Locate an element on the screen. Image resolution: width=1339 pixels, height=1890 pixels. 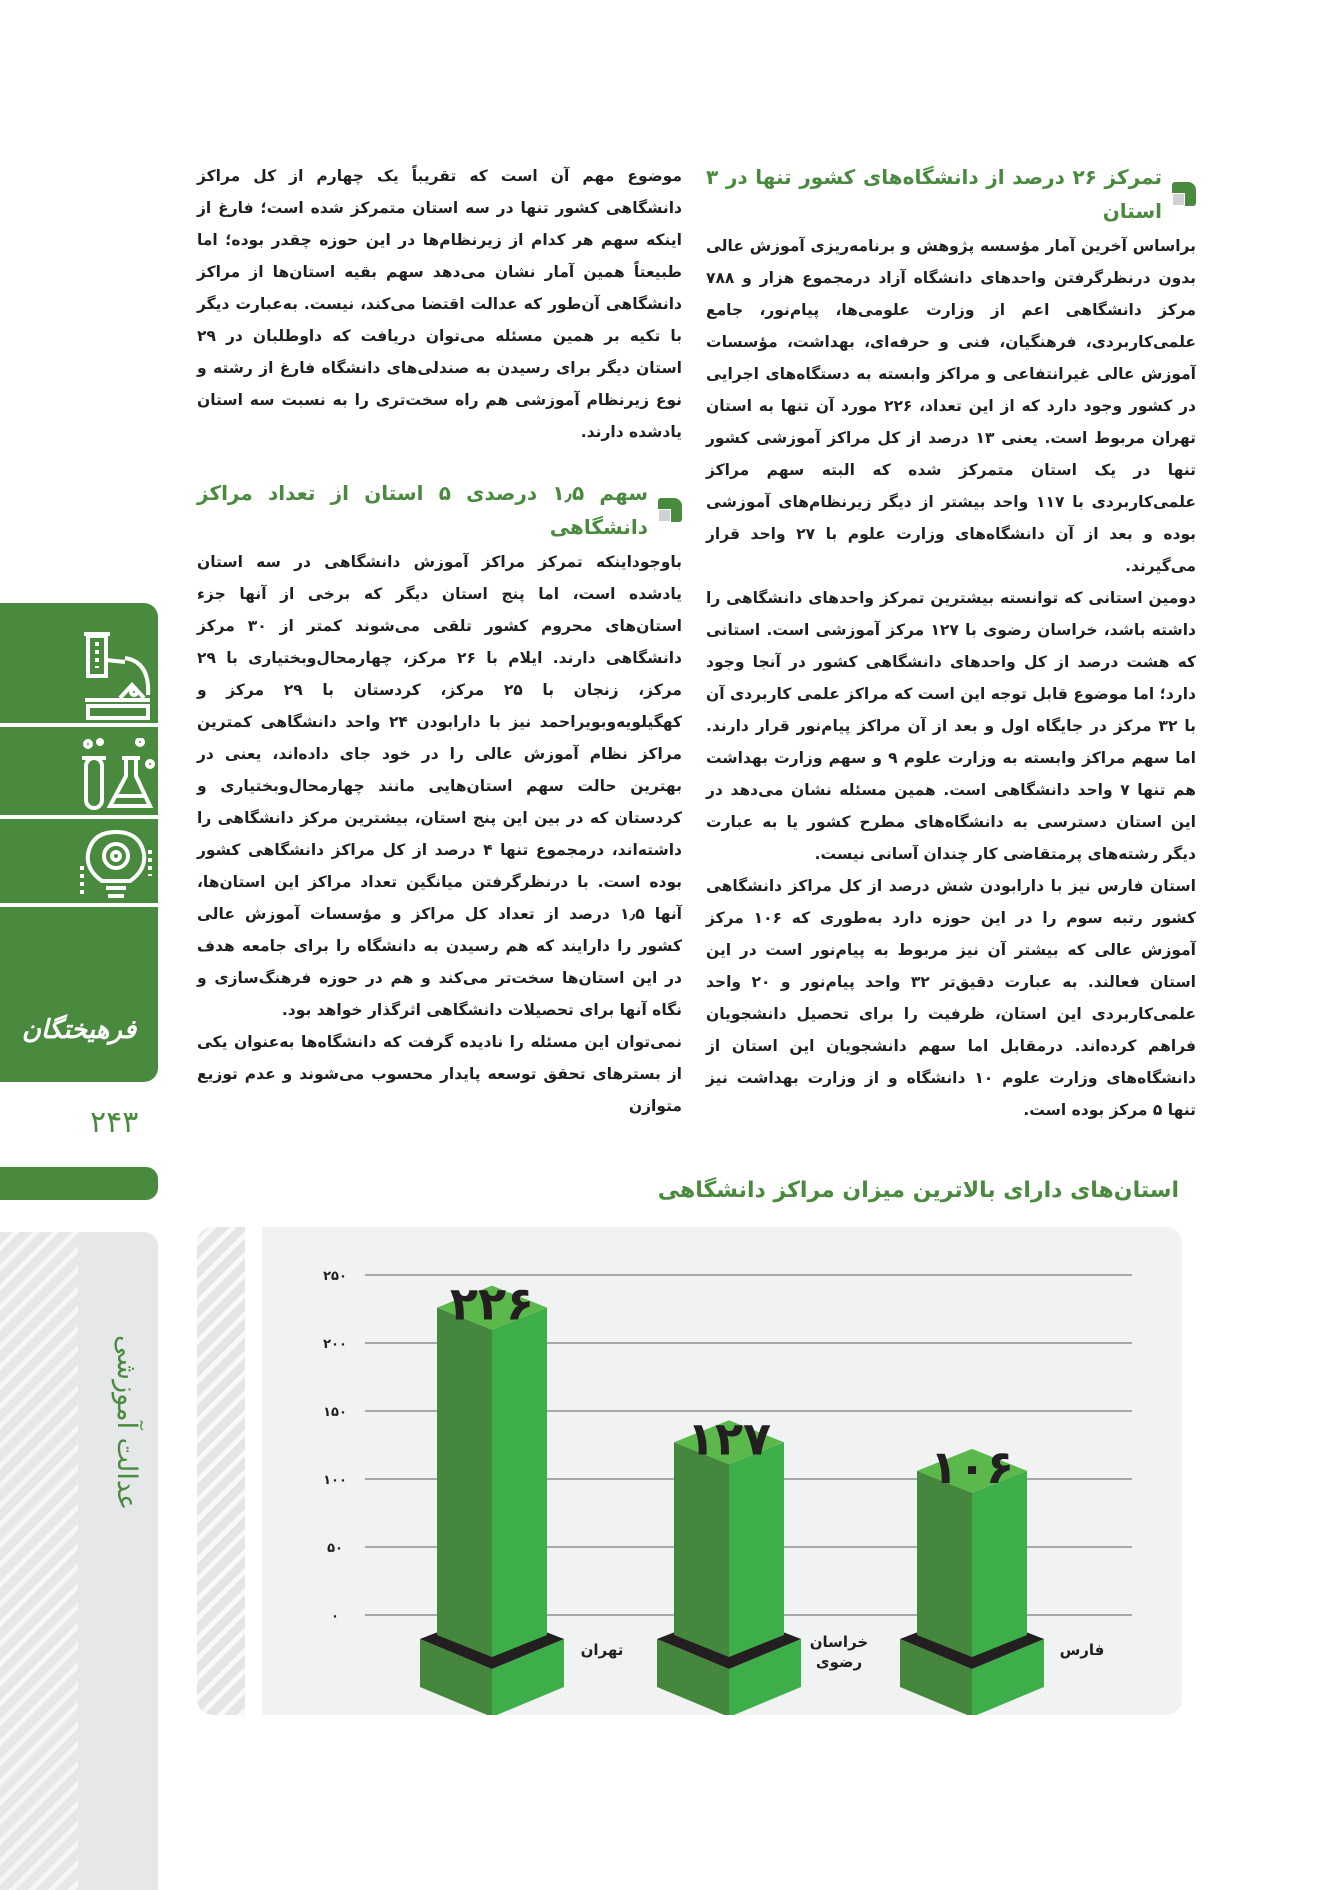
y-tick-label: ۲۵۰ is located at coordinates (335, 1276).